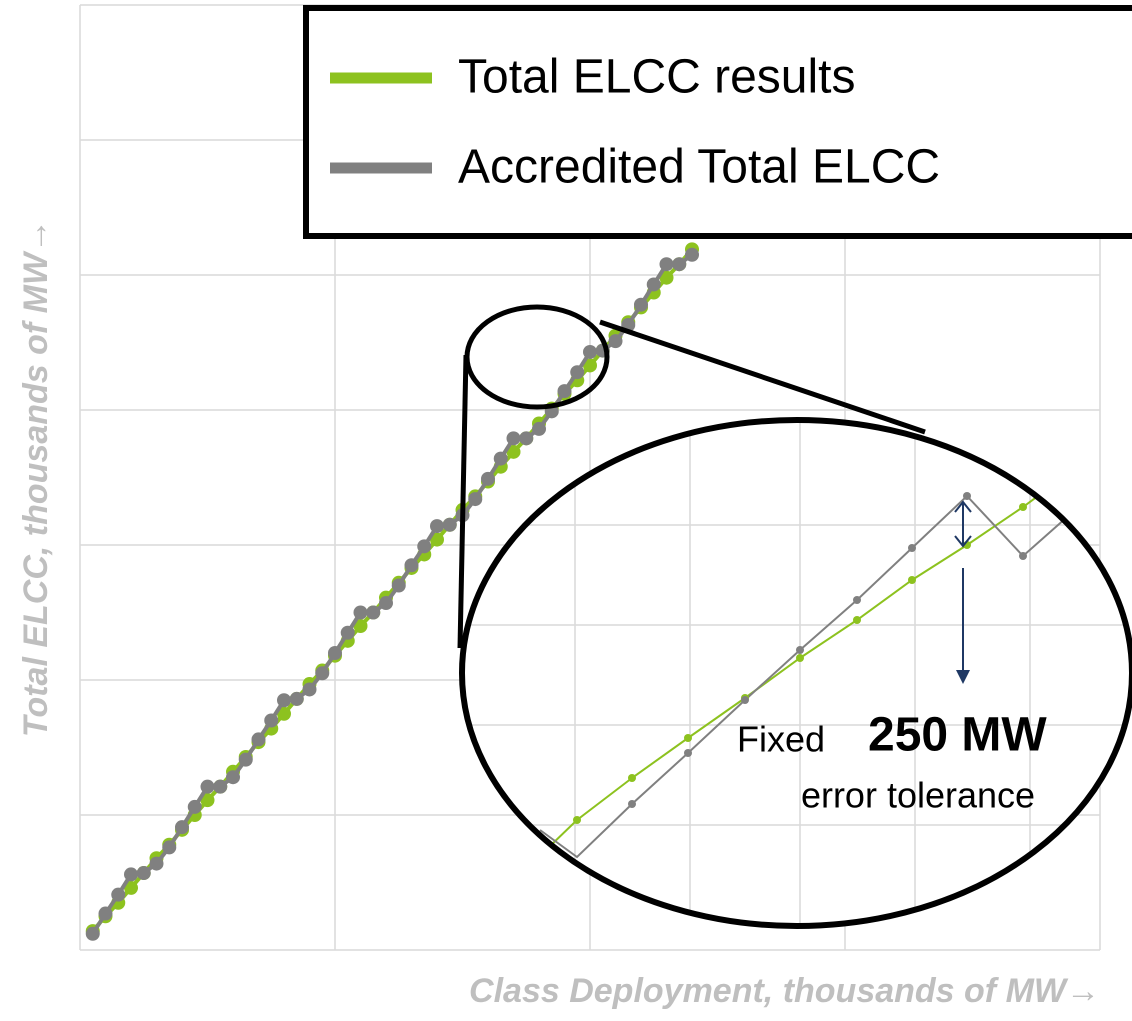 This screenshot has width=1132, height=1021. What do you see at coordinates (36, 478) in the screenshot?
I see `y-axis-label: Total ELCC, thousands of MW→` at bounding box center [36, 478].